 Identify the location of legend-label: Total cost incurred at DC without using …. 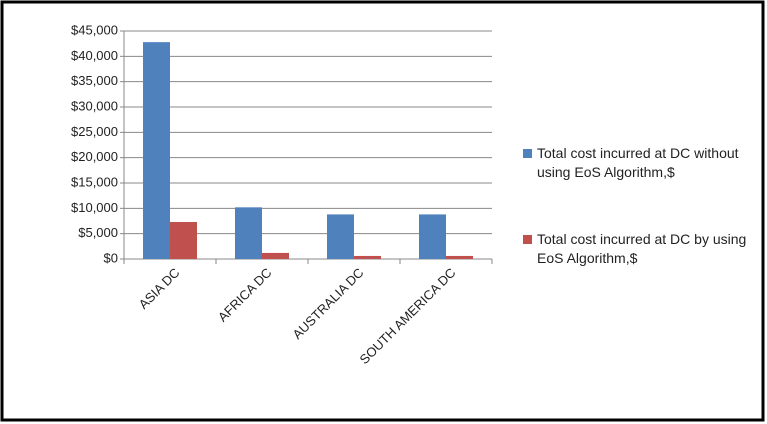
(638, 162).